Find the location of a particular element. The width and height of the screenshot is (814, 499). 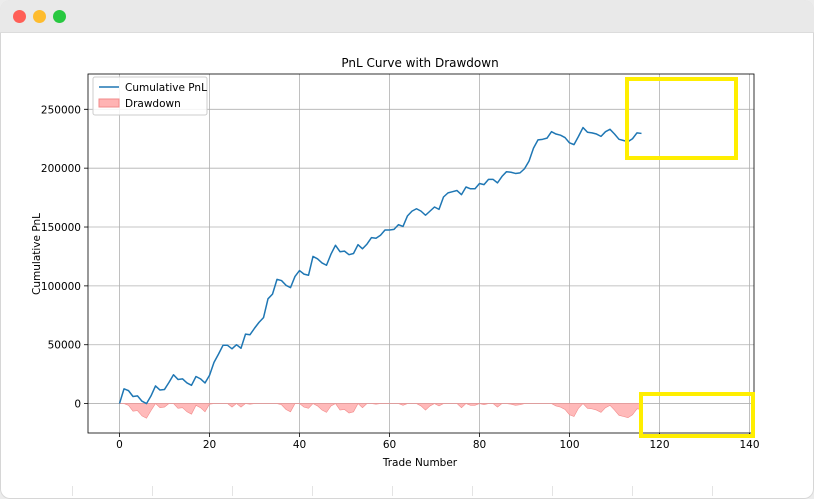

x-tick-label: 80 is located at coordinates (479, 445).